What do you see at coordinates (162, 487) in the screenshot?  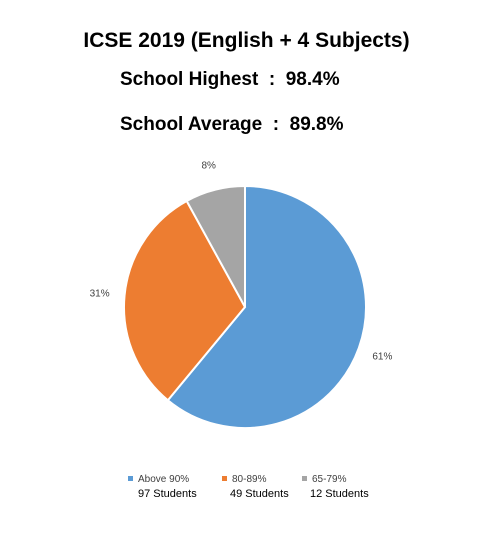 I see `legend-item-above-90: Above 90% 97 Students` at bounding box center [162, 487].